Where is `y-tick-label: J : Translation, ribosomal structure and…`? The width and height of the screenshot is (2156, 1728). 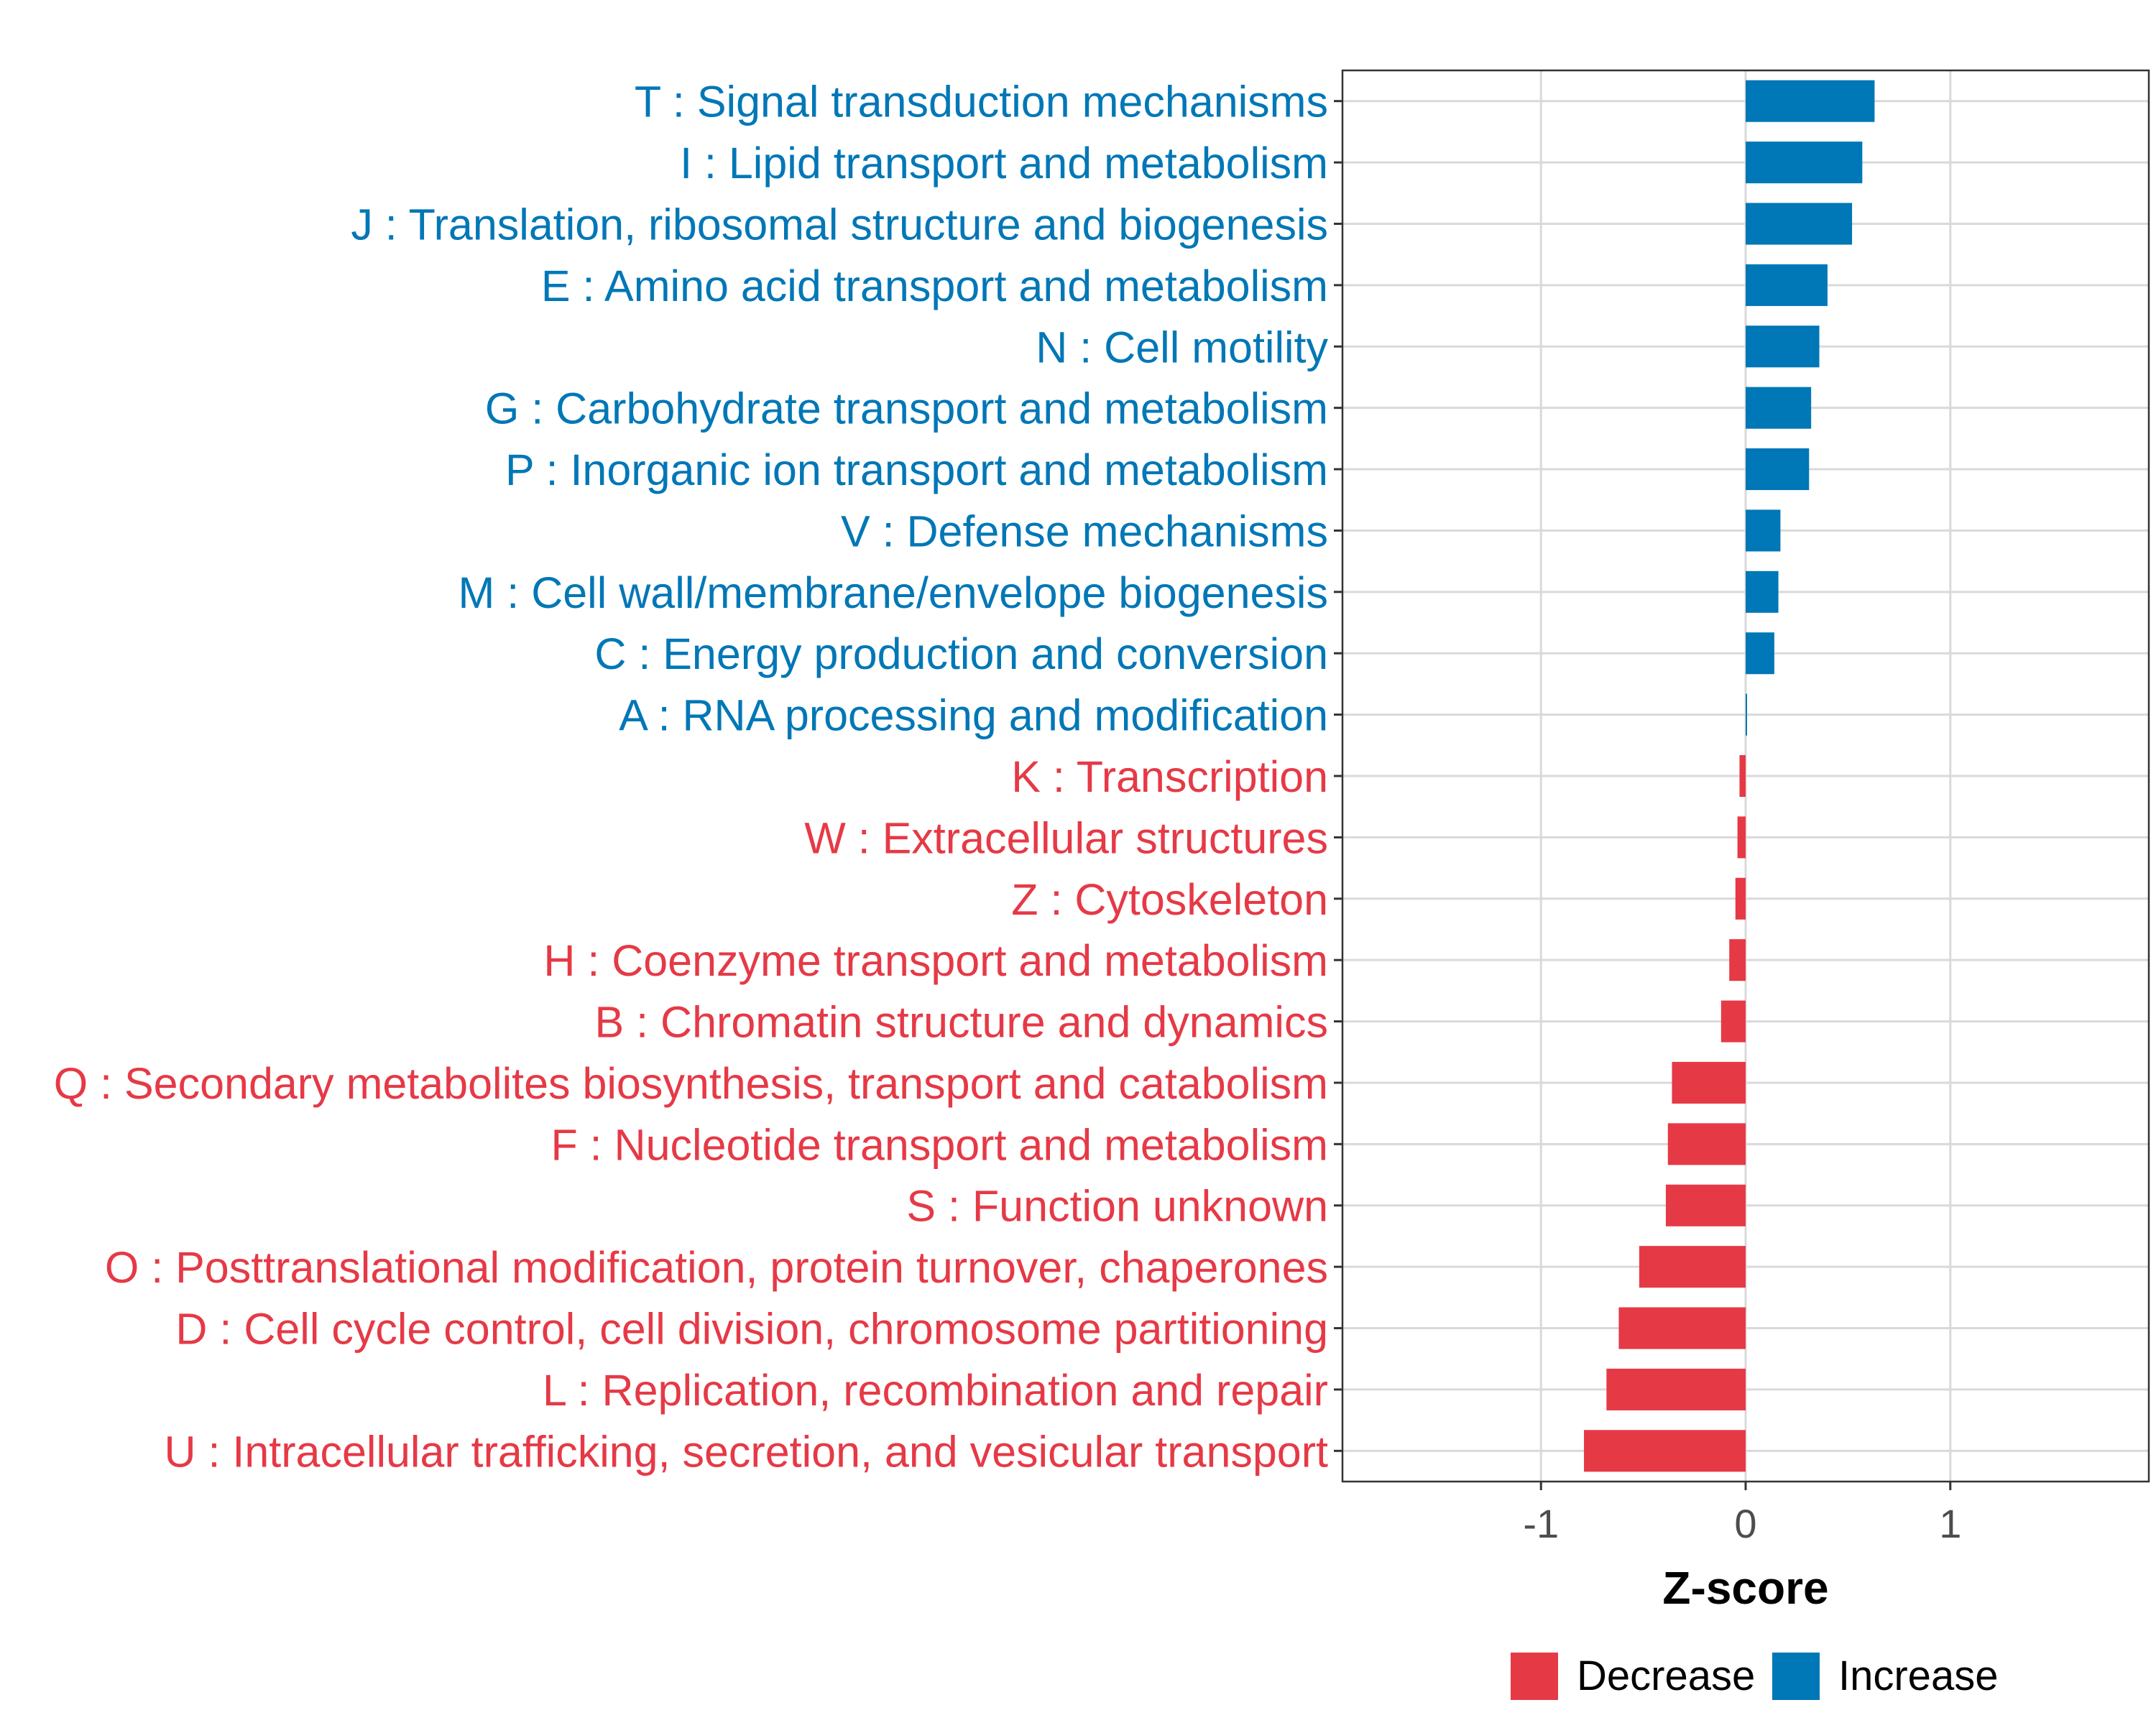 y-tick-label: J : Translation, ribosomal structure and… is located at coordinates (840, 225).